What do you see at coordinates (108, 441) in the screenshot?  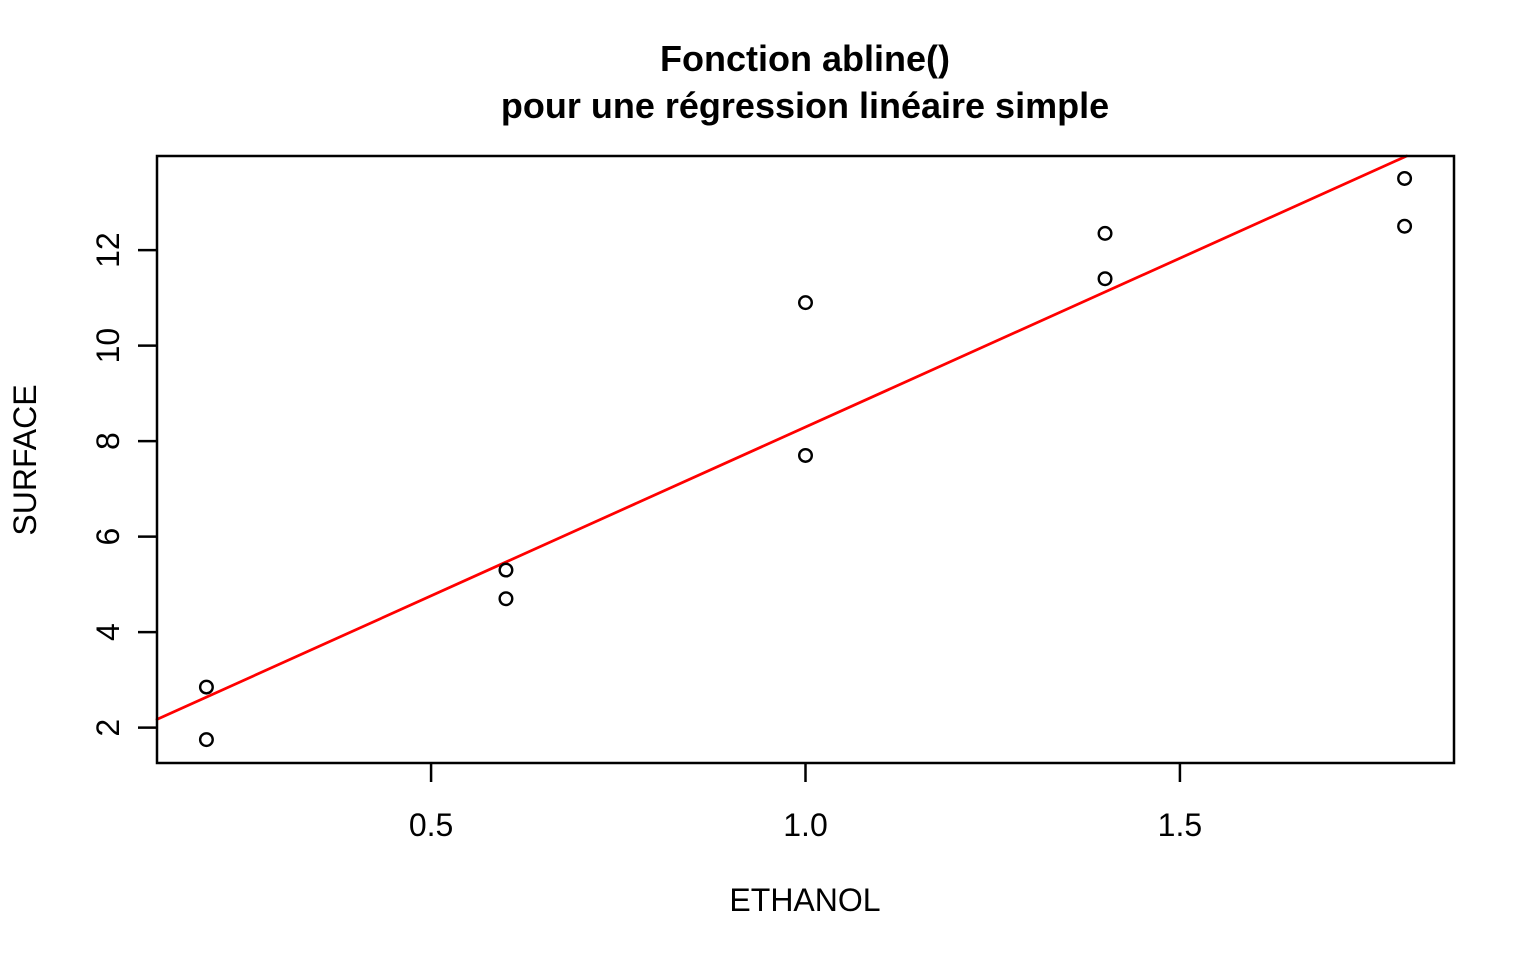 I see `y-tick-label: 8` at bounding box center [108, 441].